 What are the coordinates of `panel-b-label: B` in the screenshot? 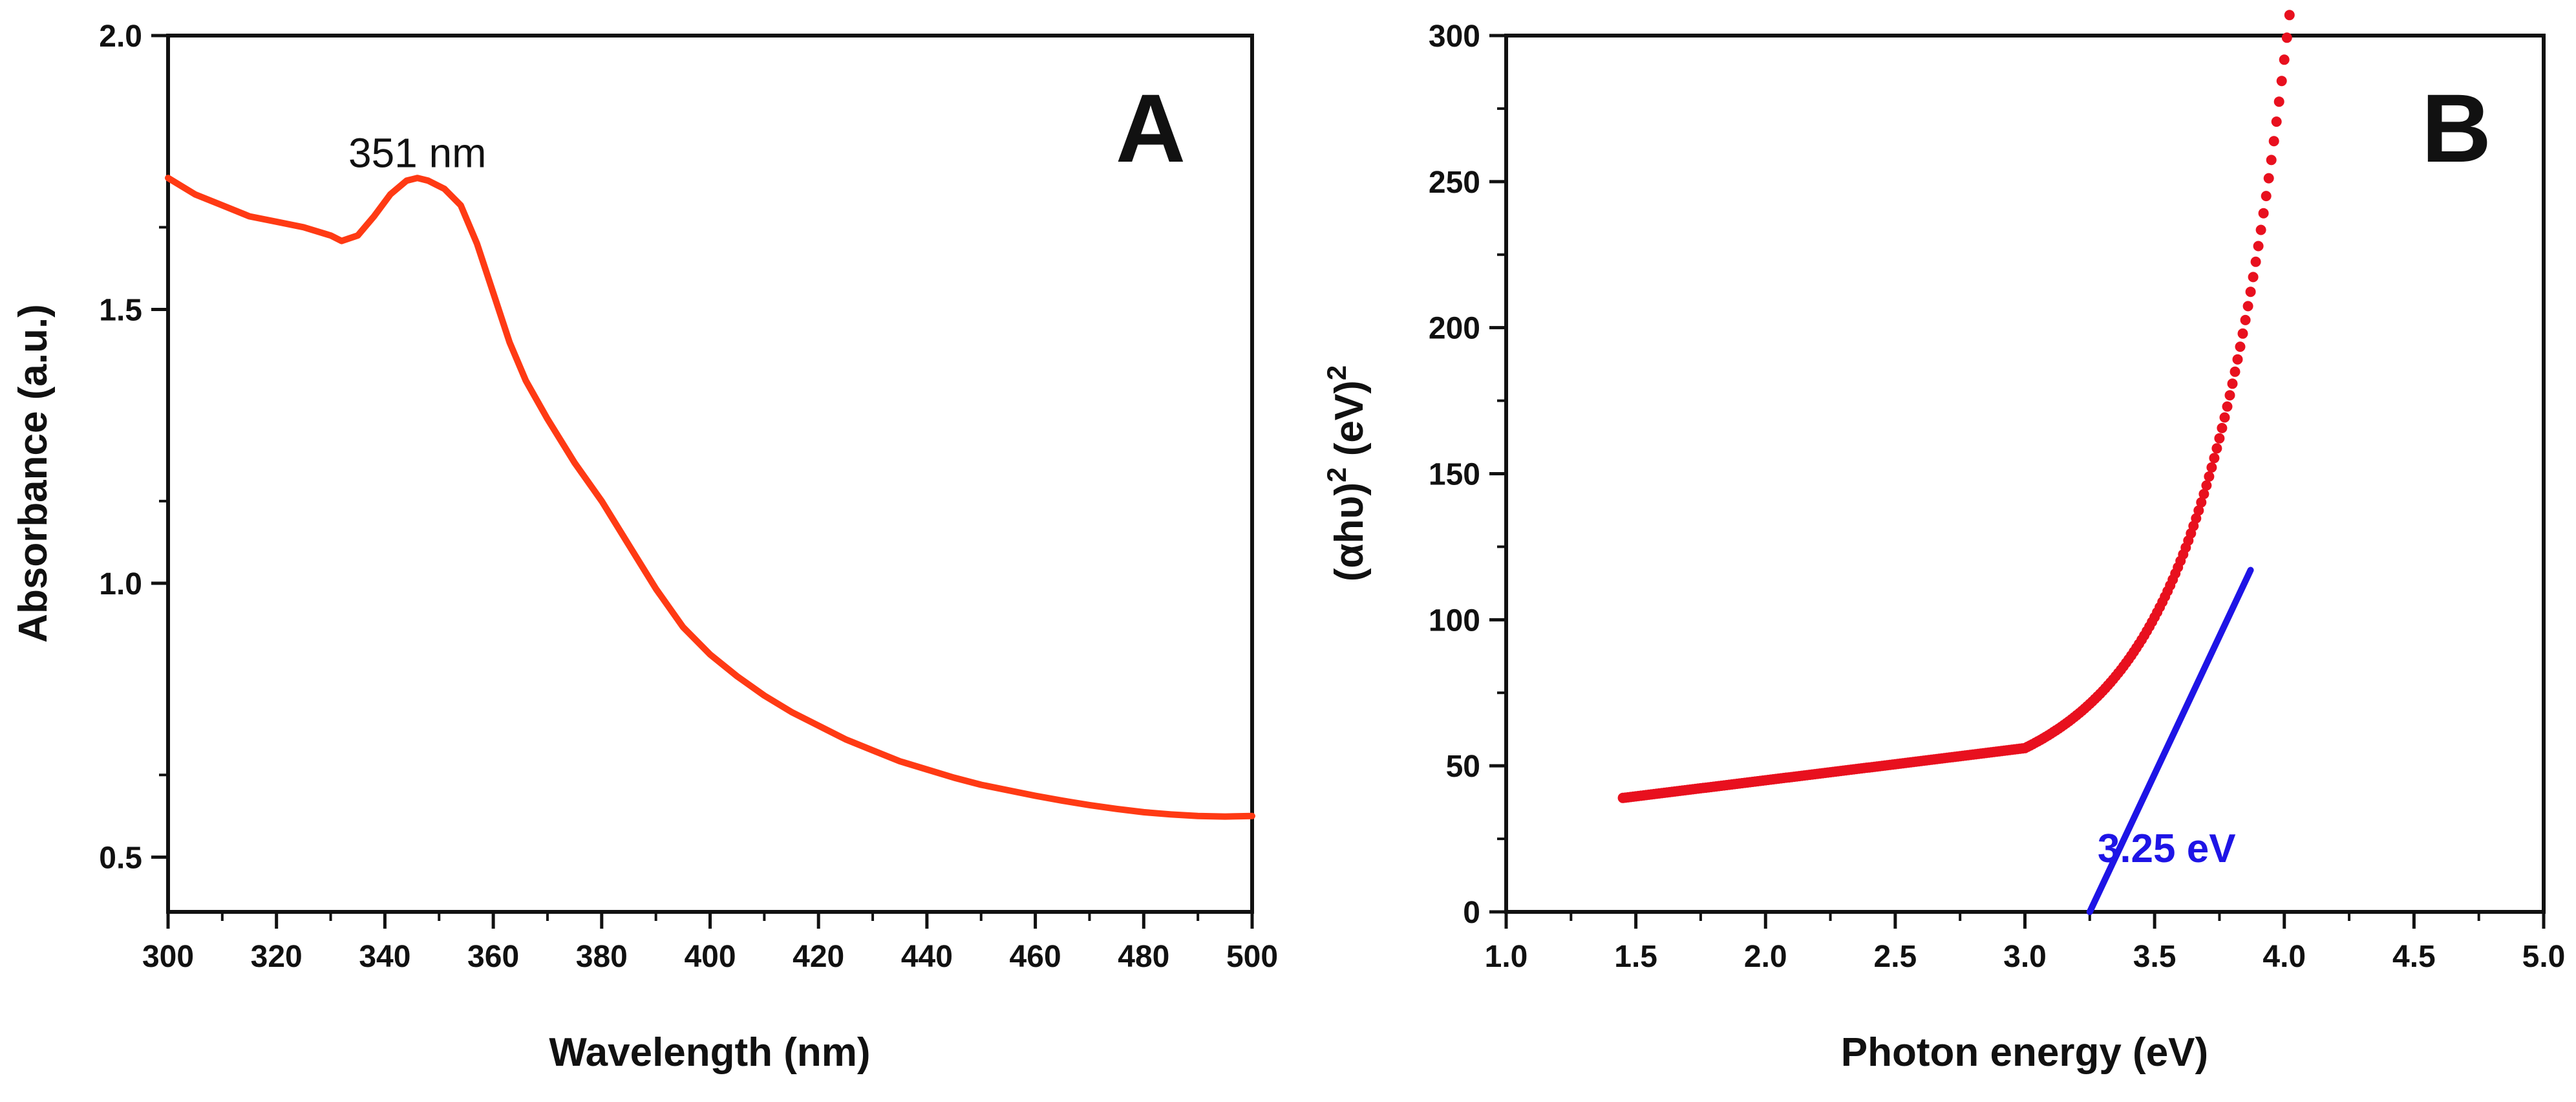 It's located at (2456, 128).